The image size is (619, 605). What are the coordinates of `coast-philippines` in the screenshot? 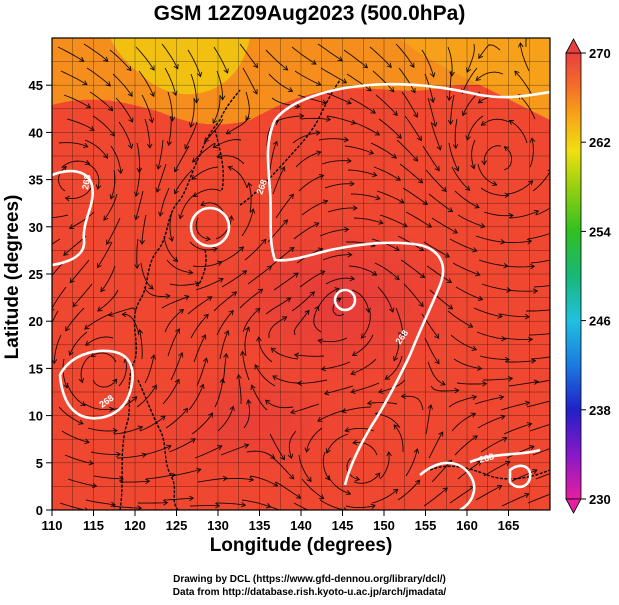 It's located at (158, 444).